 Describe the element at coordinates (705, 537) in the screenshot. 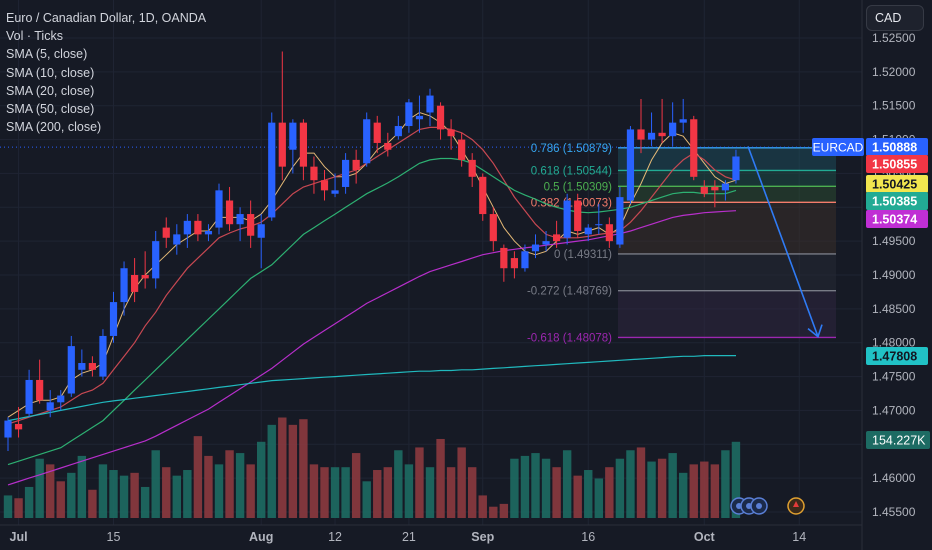

I see `time-tick-label: Oct` at that location.